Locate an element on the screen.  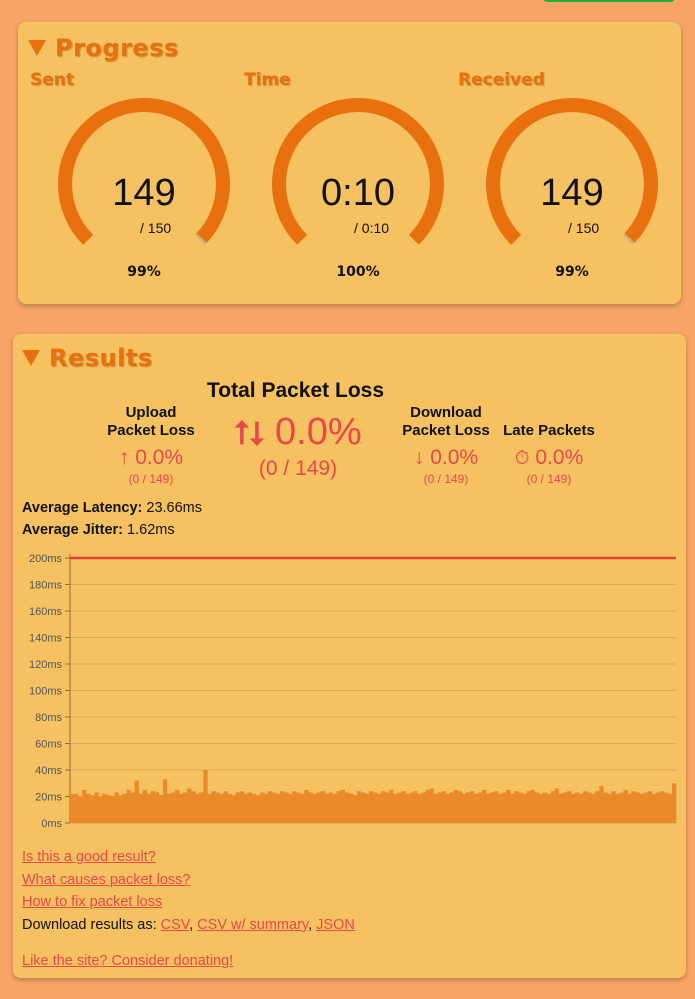
upload-loss-count: (0 / 149) is located at coordinates (151, 479).